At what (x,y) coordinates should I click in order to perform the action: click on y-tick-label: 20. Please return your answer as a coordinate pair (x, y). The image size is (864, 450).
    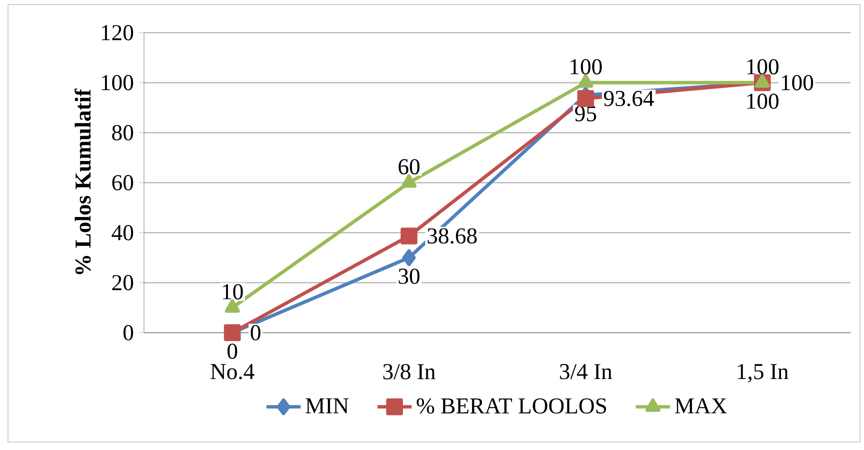
    Looking at the image, I should click on (123, 282).